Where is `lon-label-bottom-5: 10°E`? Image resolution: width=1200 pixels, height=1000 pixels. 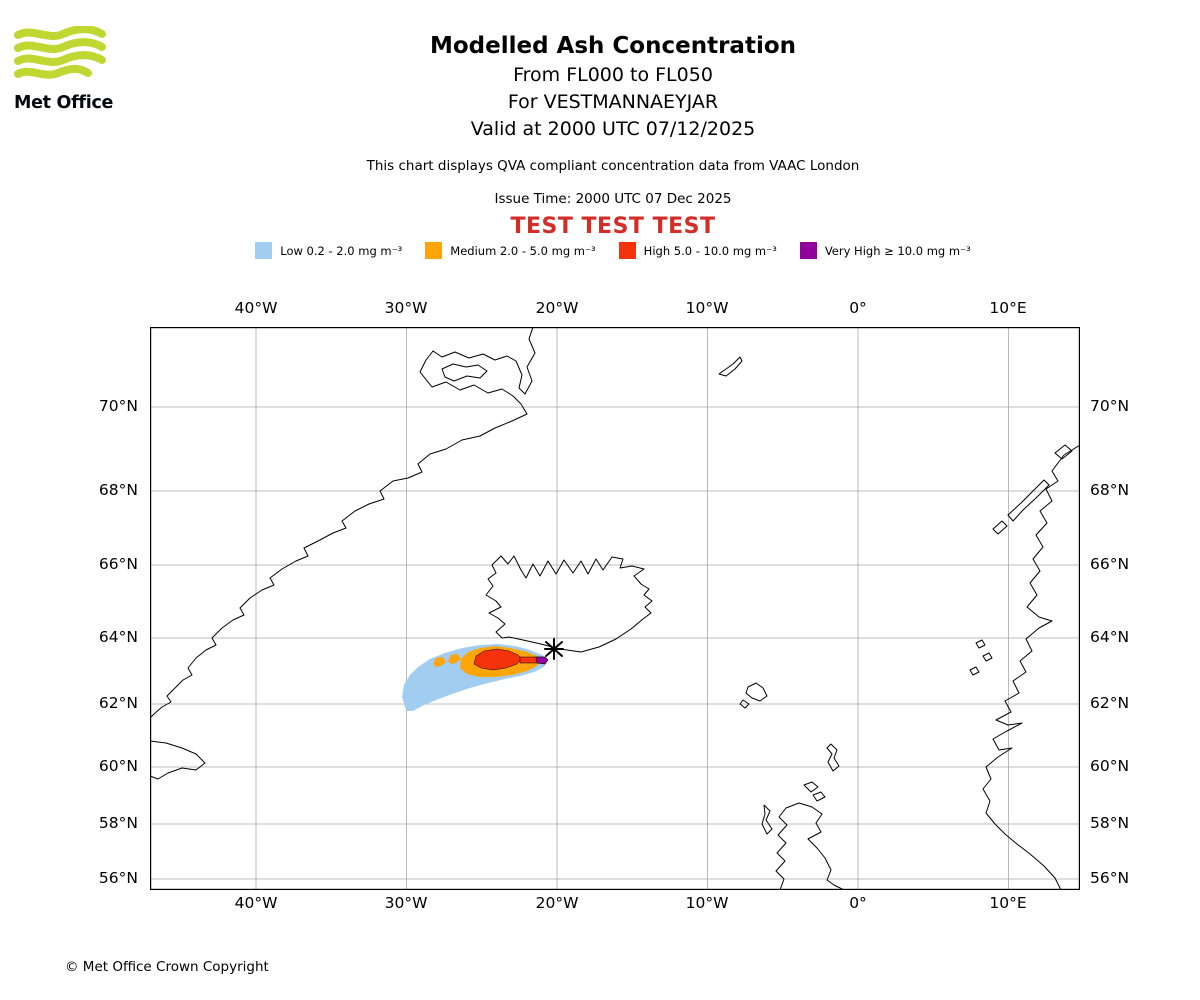
lon-label-bottom-5: 10°E is located at coordinates (1008, 903).